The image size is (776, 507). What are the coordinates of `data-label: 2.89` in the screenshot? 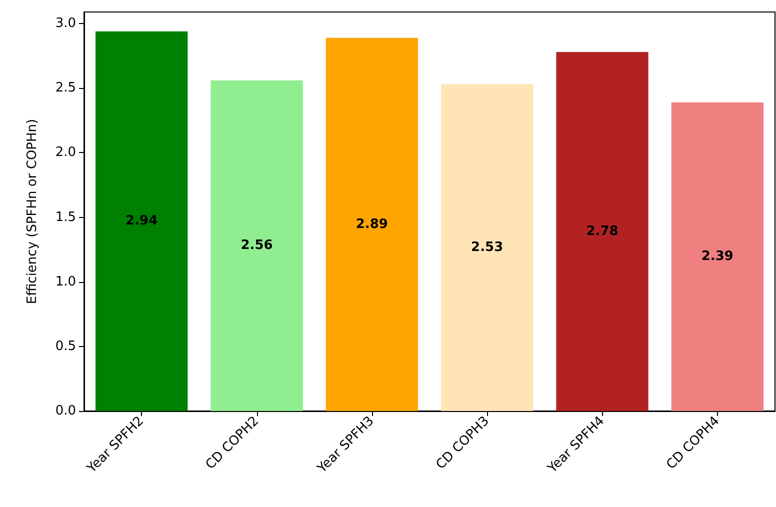 It's located at (372, 224).